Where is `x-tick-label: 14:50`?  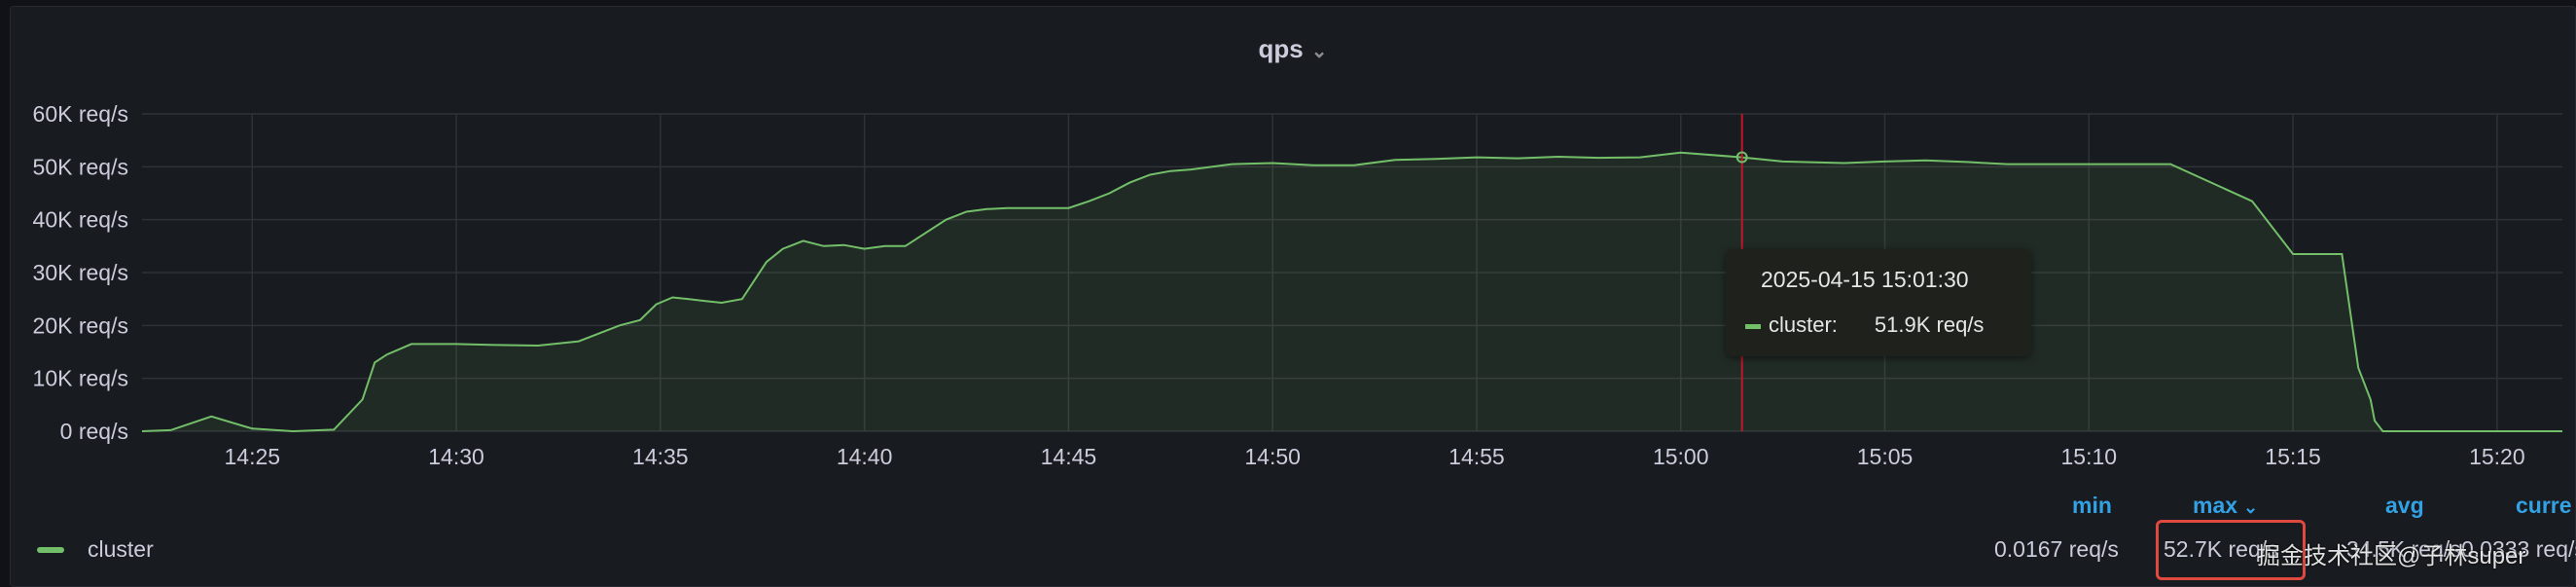
x-tick-label: 14:50 is located at coordinates (1272, 456).